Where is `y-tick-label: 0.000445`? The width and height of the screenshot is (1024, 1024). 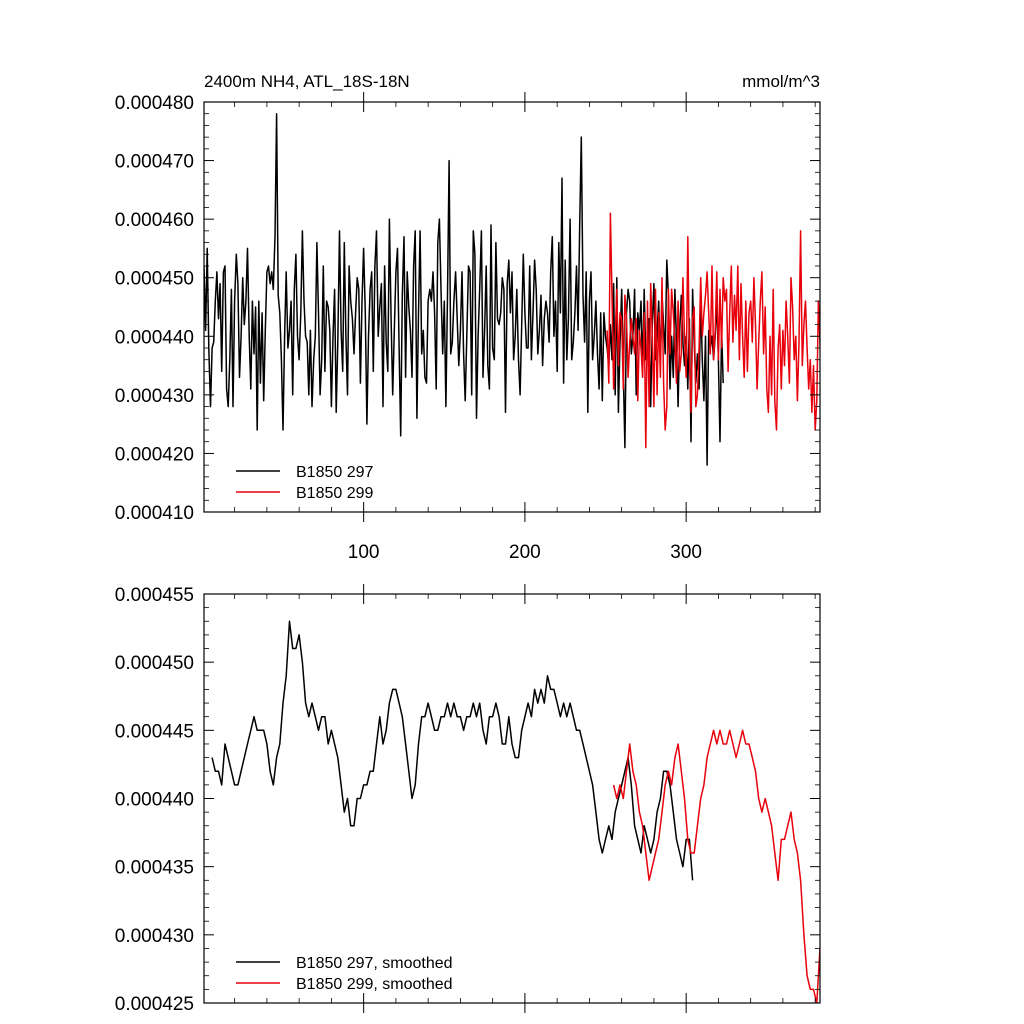
y-tick-label: 0.000445 is located at coordinates (154, 731).